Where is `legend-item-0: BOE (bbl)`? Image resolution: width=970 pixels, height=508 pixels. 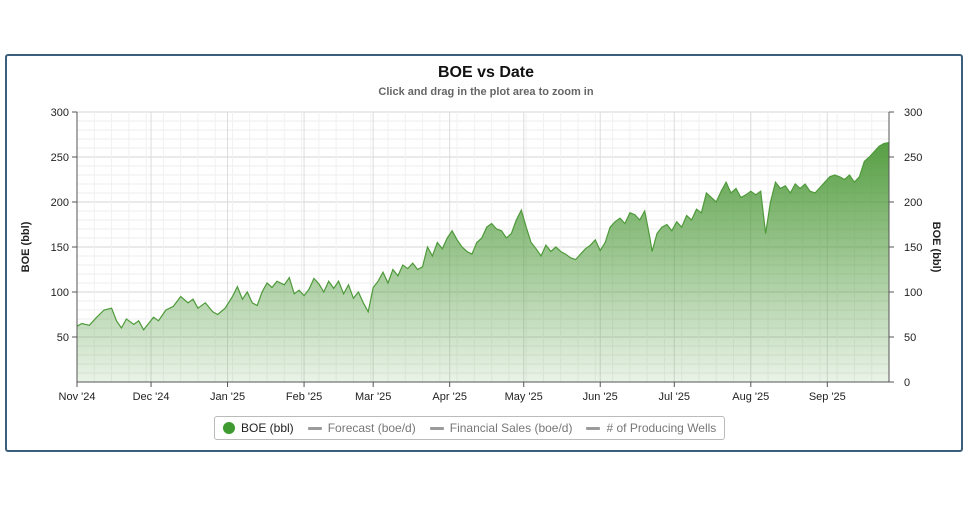
legend-item-0: BOE (bbl) is located at coordinates (258, 428).